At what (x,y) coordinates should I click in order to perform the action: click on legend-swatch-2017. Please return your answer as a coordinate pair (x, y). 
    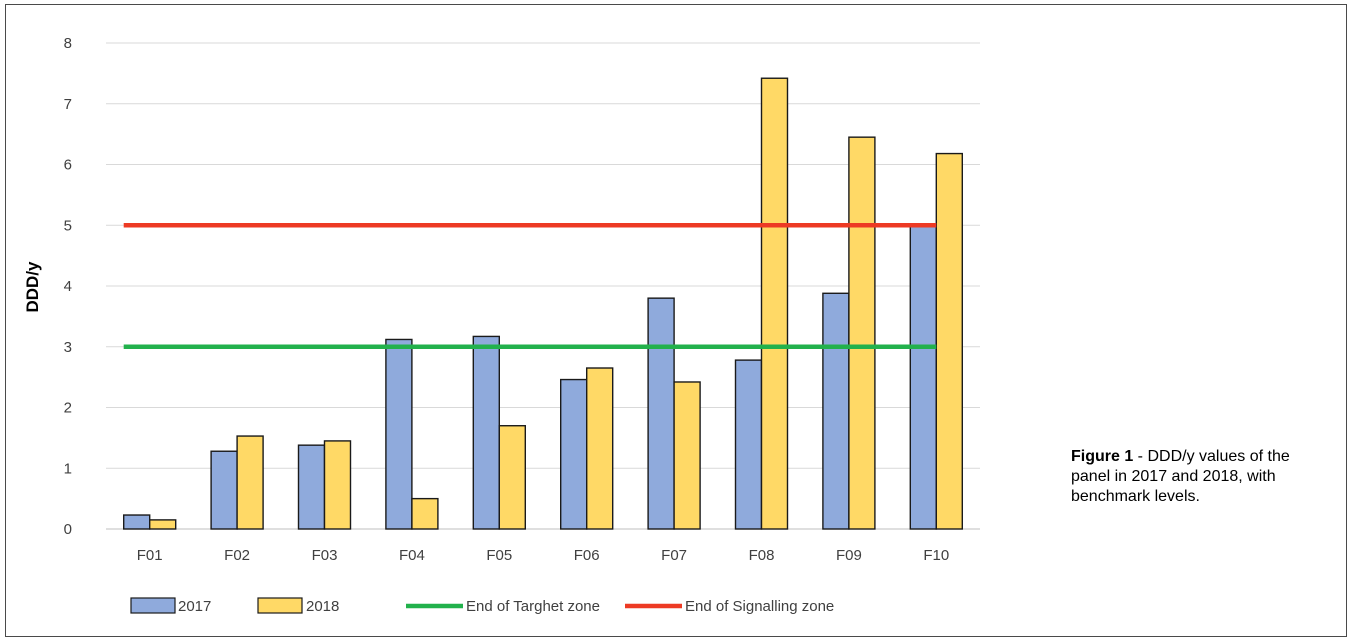
    Looking at the image, I should click on (153, 605).